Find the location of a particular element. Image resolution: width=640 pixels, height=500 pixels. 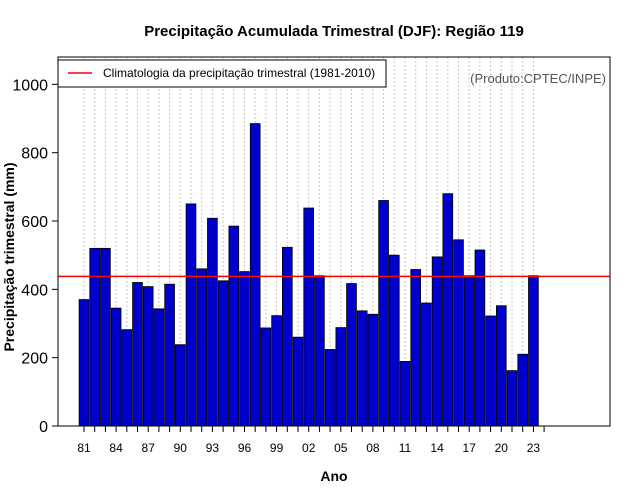

bar-1991 is located at coordinates (191, 315).